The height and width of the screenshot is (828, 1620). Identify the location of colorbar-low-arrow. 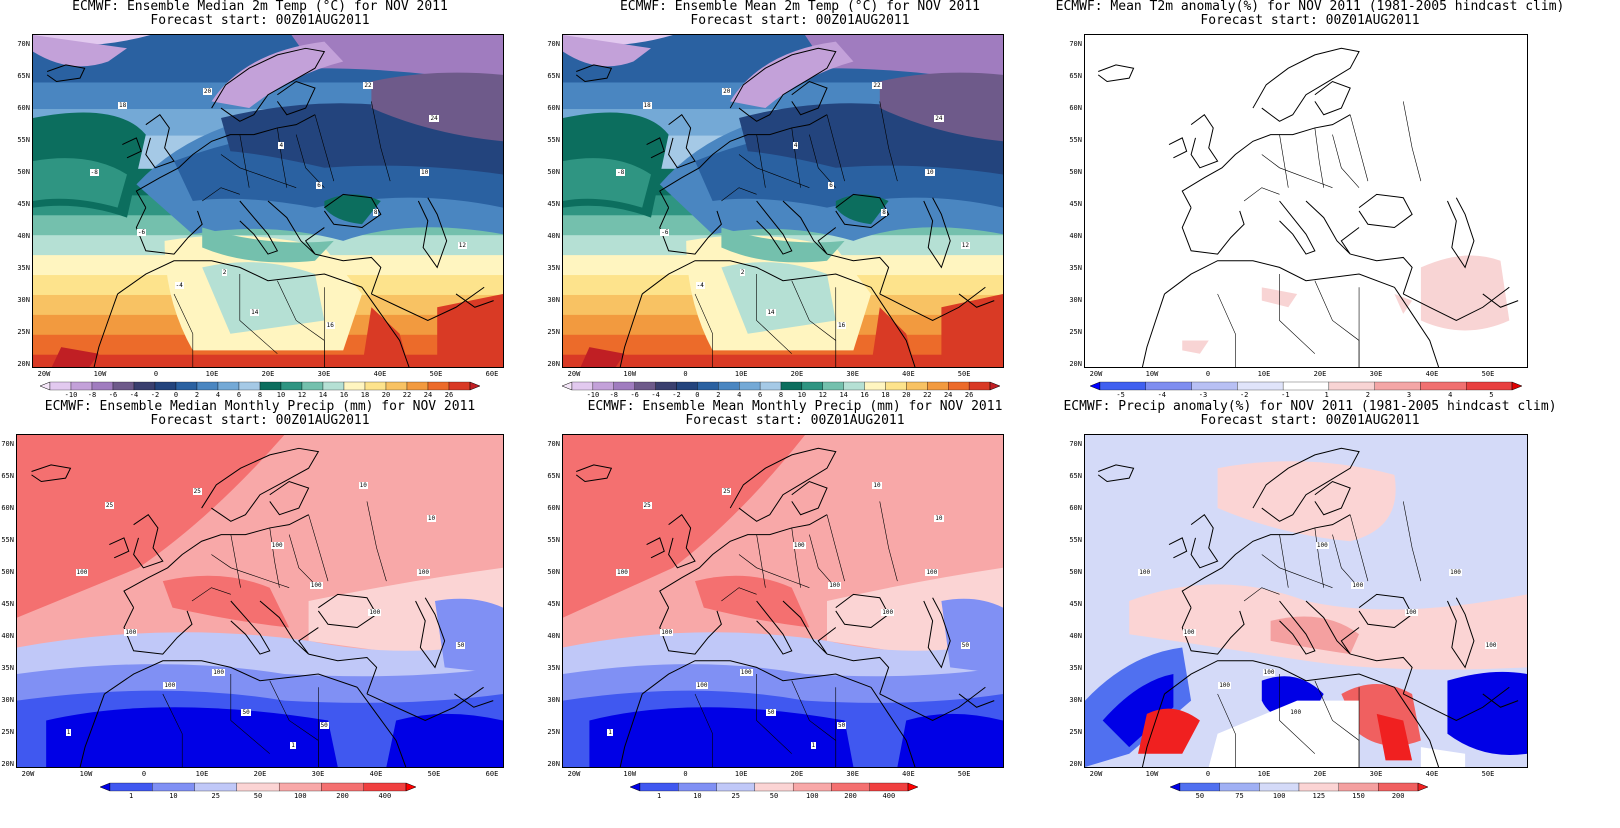
(1095, 386).